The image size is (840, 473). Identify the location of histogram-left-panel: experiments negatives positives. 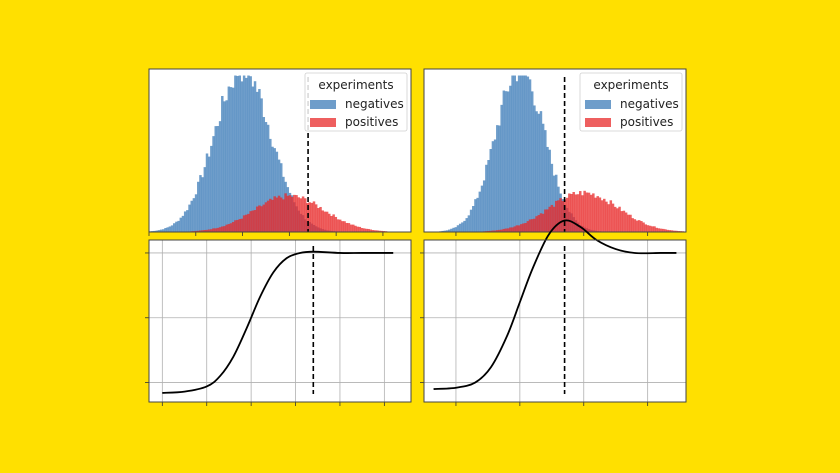
(280, 152).